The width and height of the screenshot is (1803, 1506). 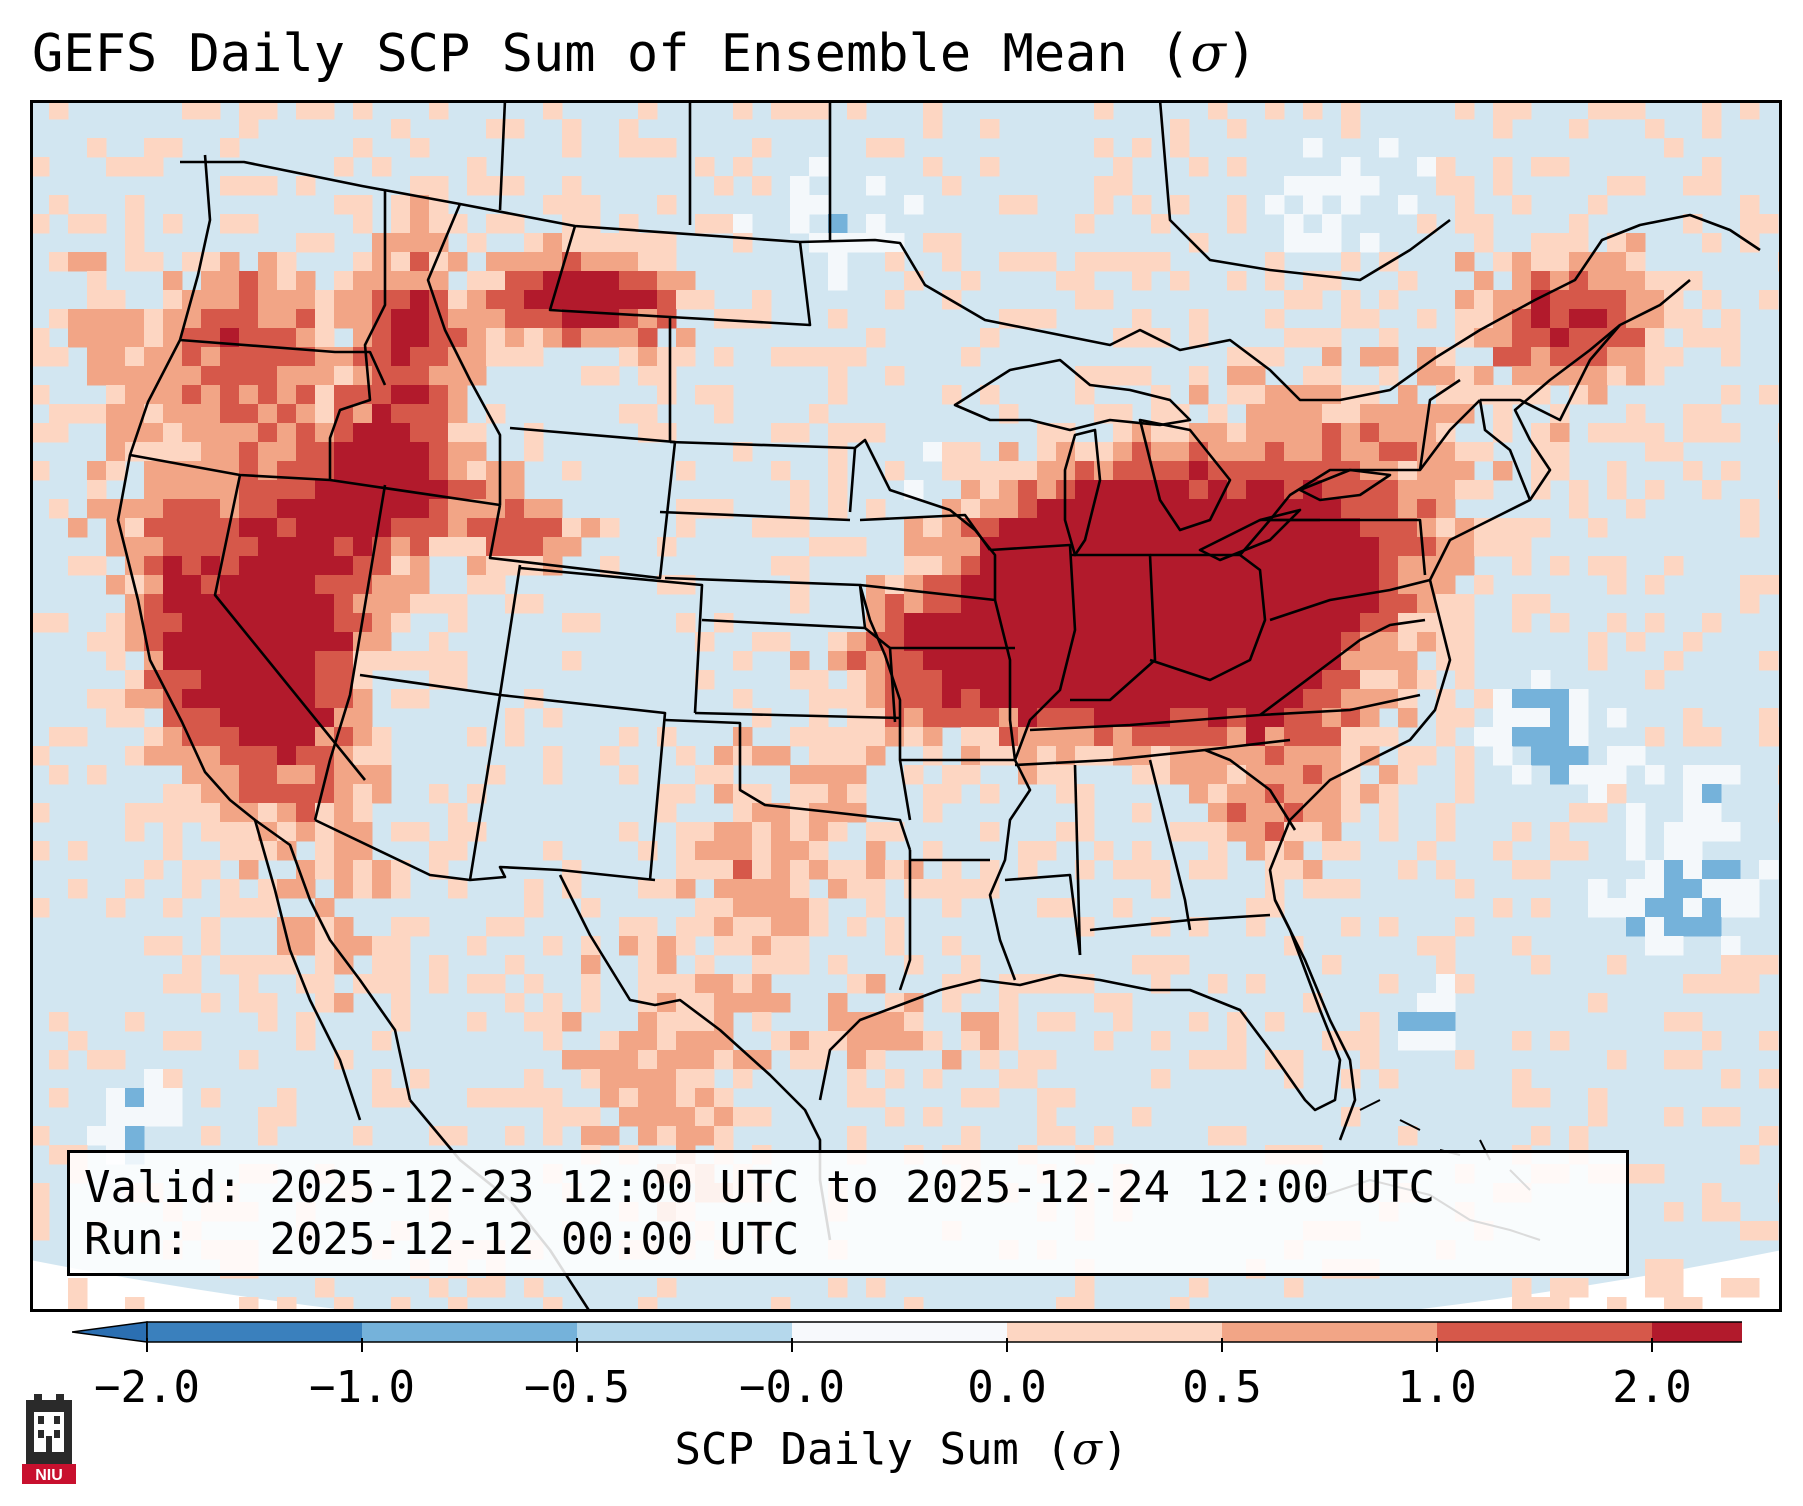 I want to click on lake-erie, so click(x=1250, y=535).